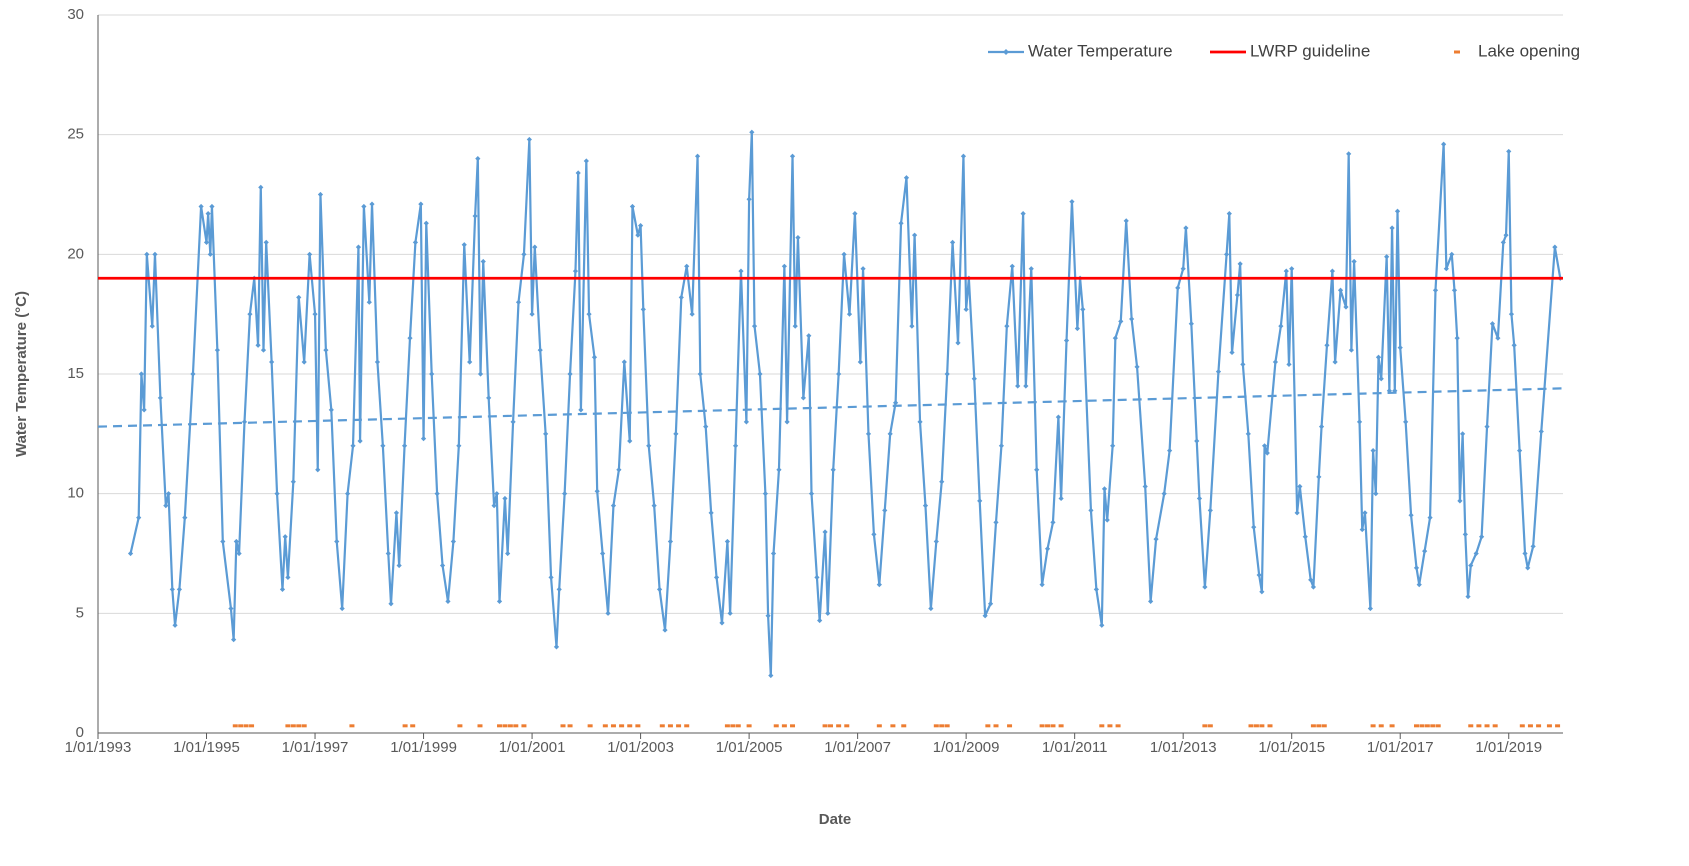 The width and height of the screenshot is (1689, 866). What do you see at coordinates (423, 747) in the screenshot?
I see `x-tick-label: 1/01/1999` at bounding box center [423, 747].